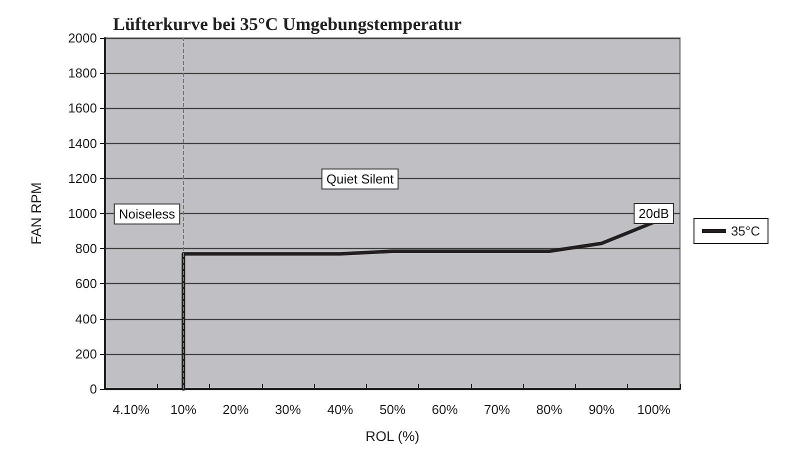  I want to click on y-tick-label: 600, so click(86, 284).